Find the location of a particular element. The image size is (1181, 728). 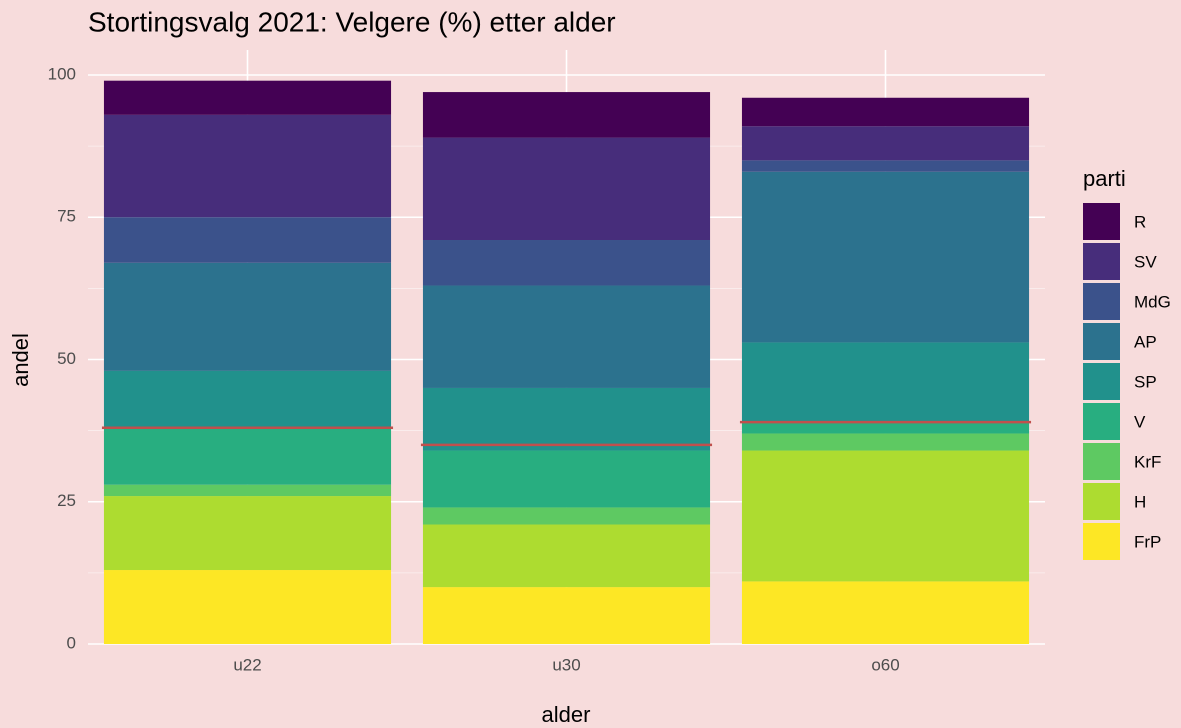

y-tick-label: 25 is located at coordinates (66, 500).